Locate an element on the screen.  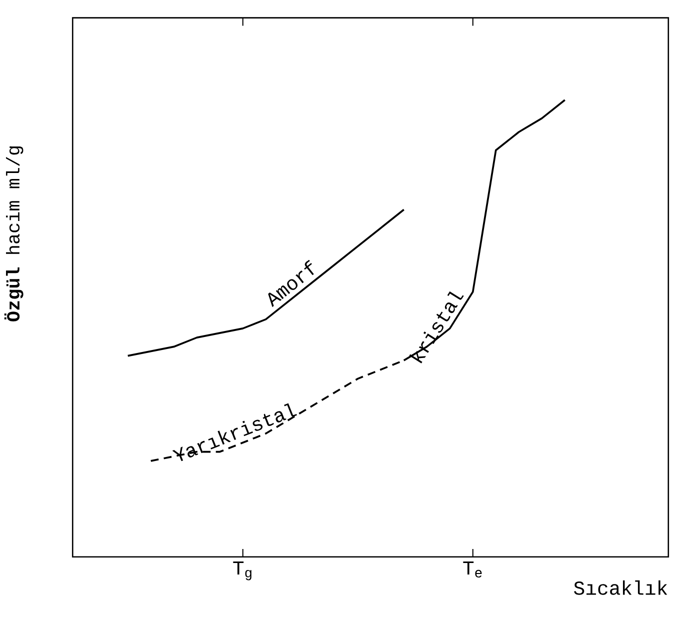
x-tick-label: T$_{e}$ is located at coordinates (472, 570).